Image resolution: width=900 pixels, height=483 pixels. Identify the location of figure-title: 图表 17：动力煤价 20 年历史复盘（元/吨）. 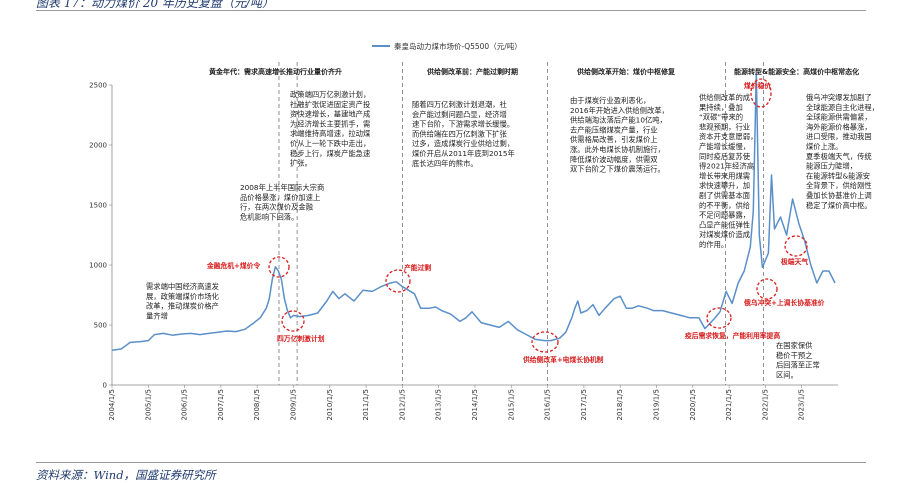
(155, 5).